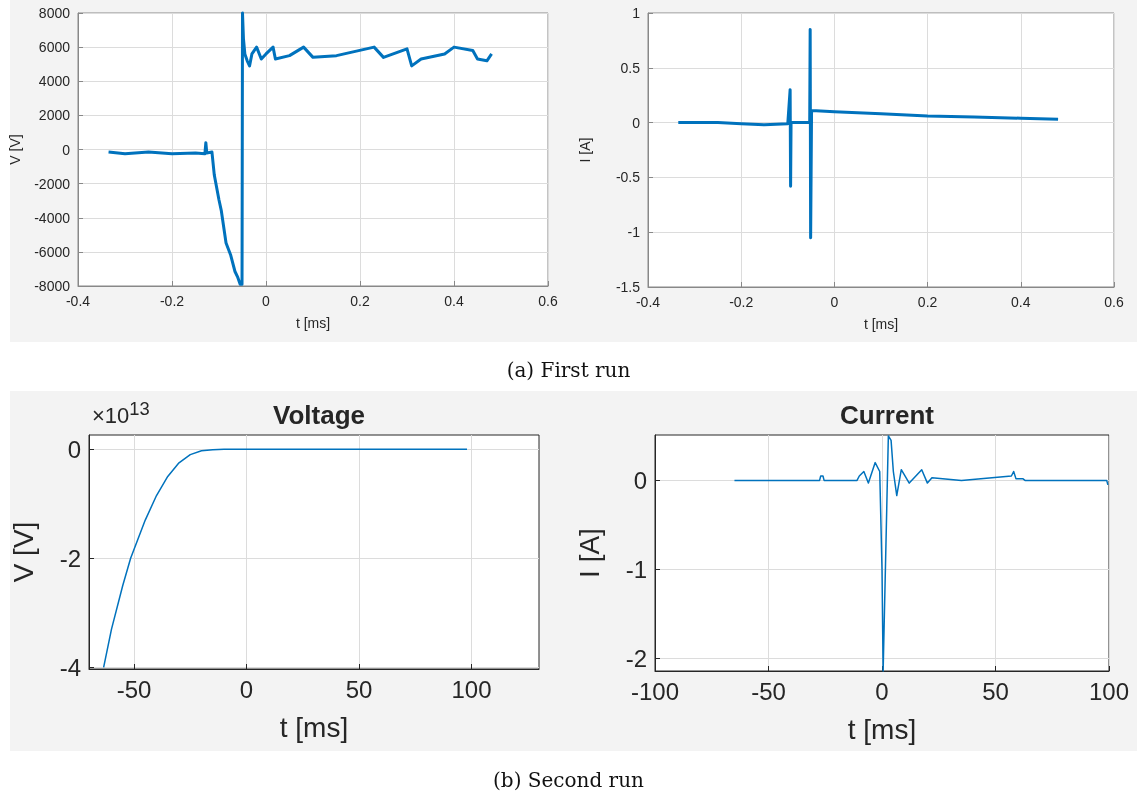  Describe the element at coordinates (52, 183) in the screenshot. I see `y-tick-label: -2000` at that location.